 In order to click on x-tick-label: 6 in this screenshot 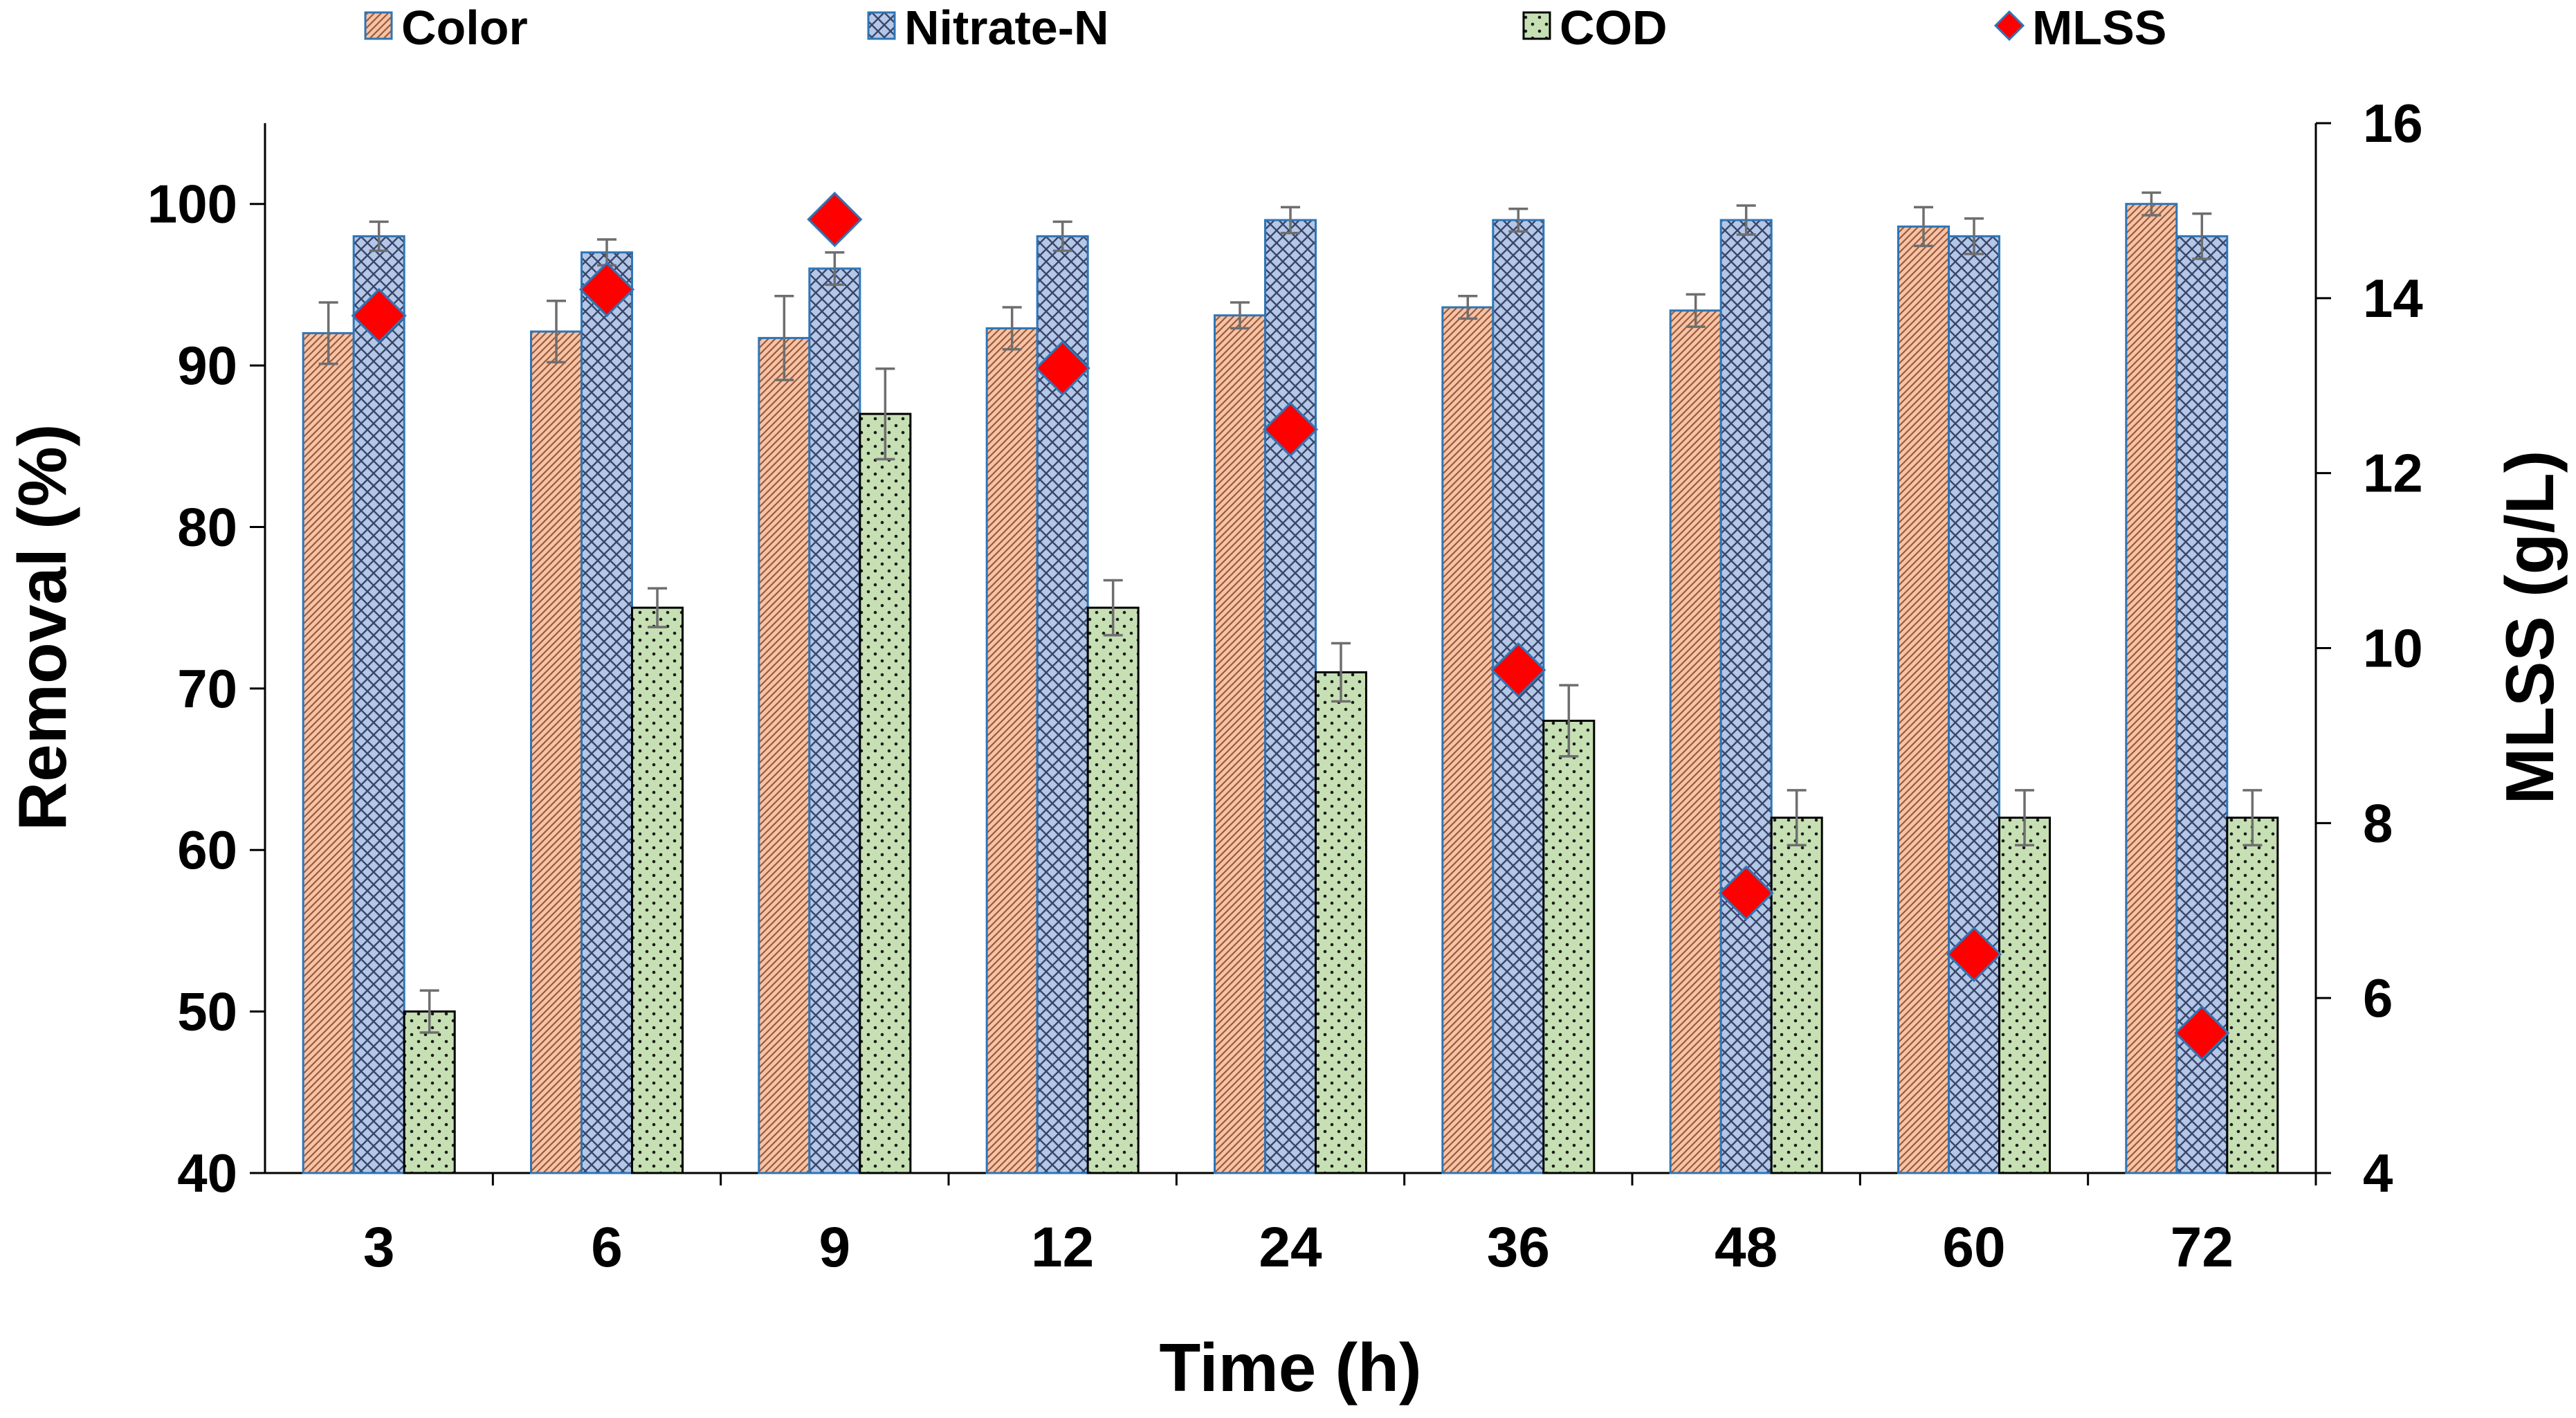, I will do `click(607, 1247)`.